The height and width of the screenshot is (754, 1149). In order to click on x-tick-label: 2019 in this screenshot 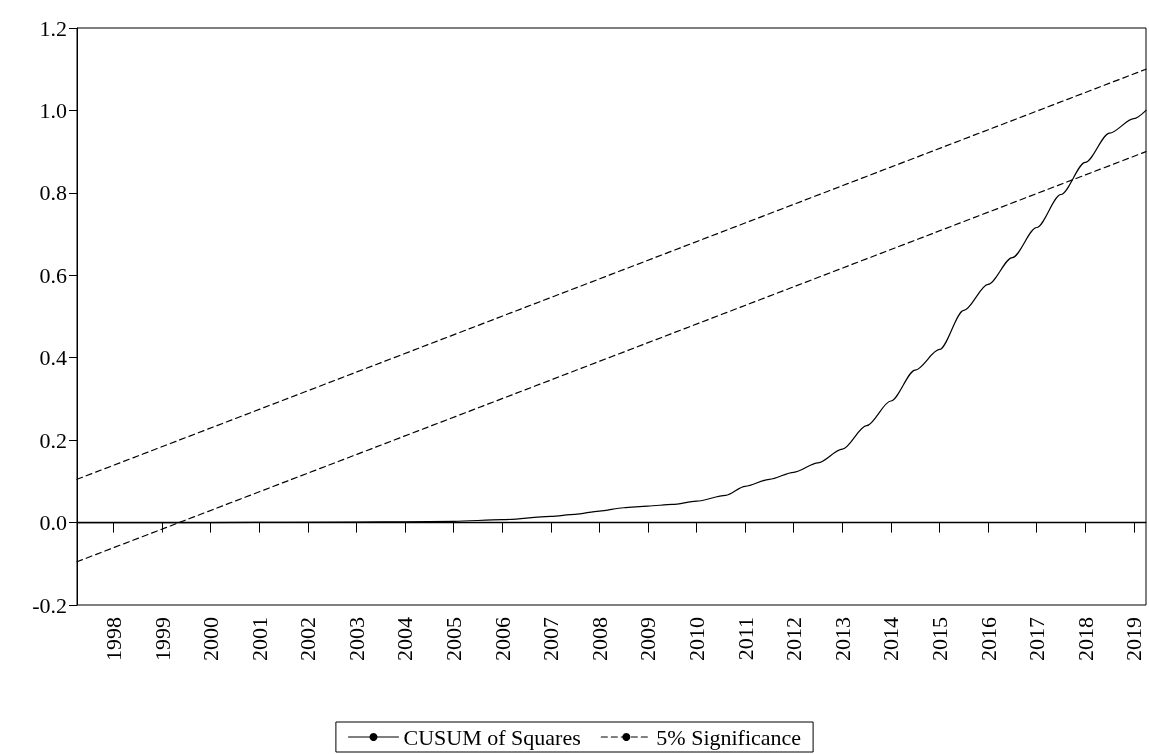, I will do `click(1134, 639)`.